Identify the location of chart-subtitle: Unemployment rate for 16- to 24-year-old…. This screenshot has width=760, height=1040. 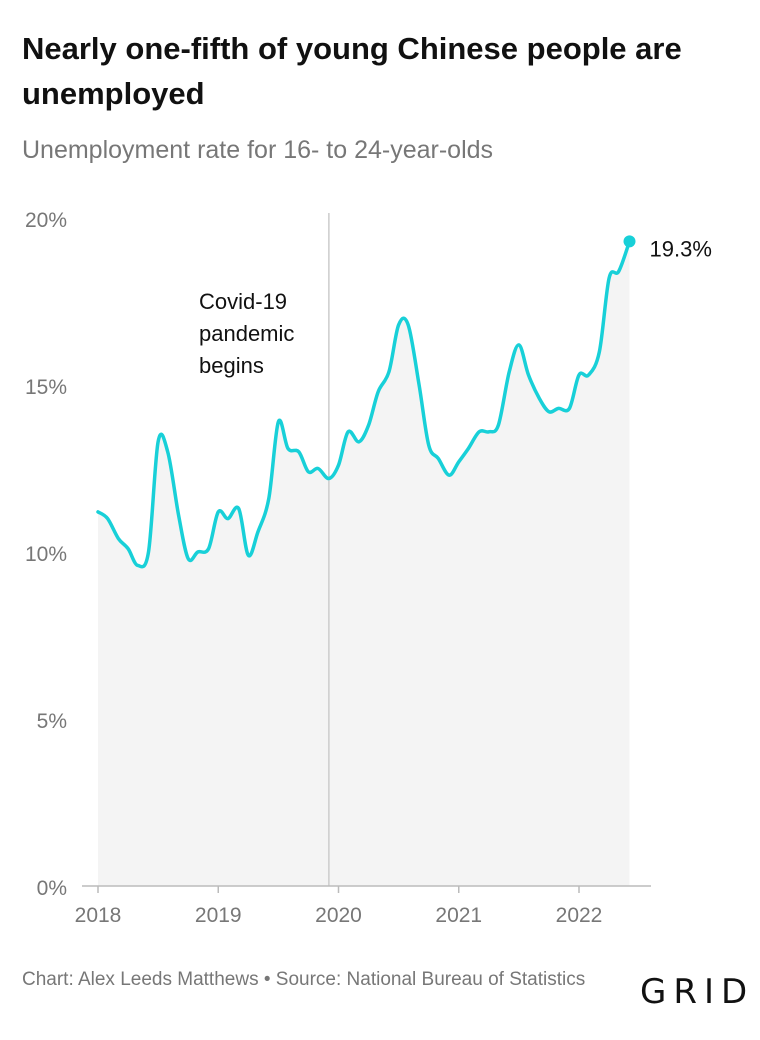
(258, 150).